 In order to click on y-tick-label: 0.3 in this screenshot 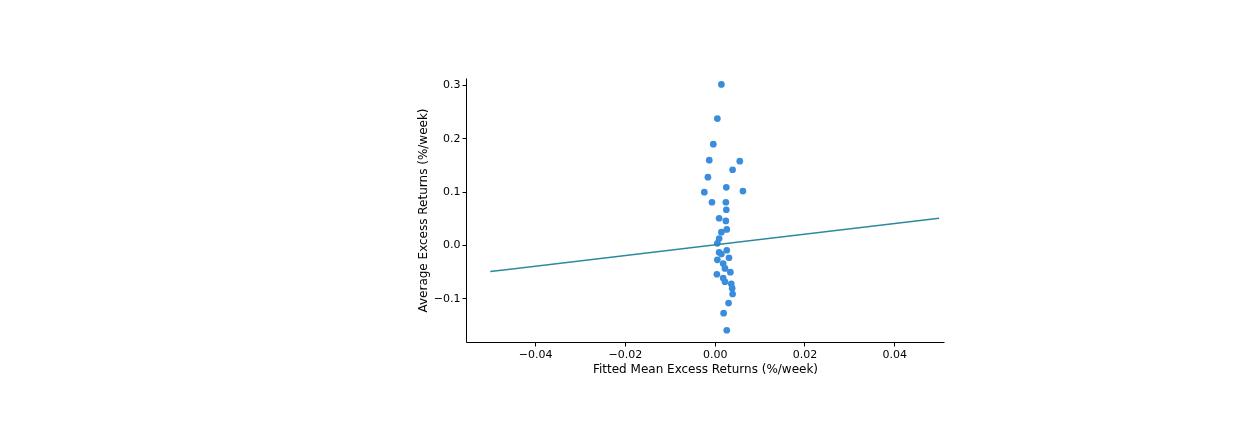, I will do `click(452, 85)`.